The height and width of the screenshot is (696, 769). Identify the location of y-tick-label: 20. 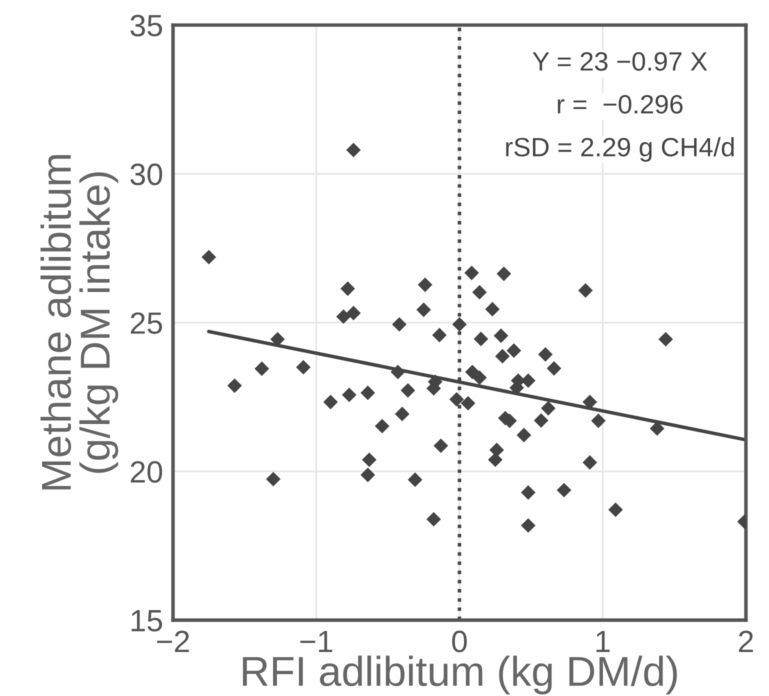
(146, 472).